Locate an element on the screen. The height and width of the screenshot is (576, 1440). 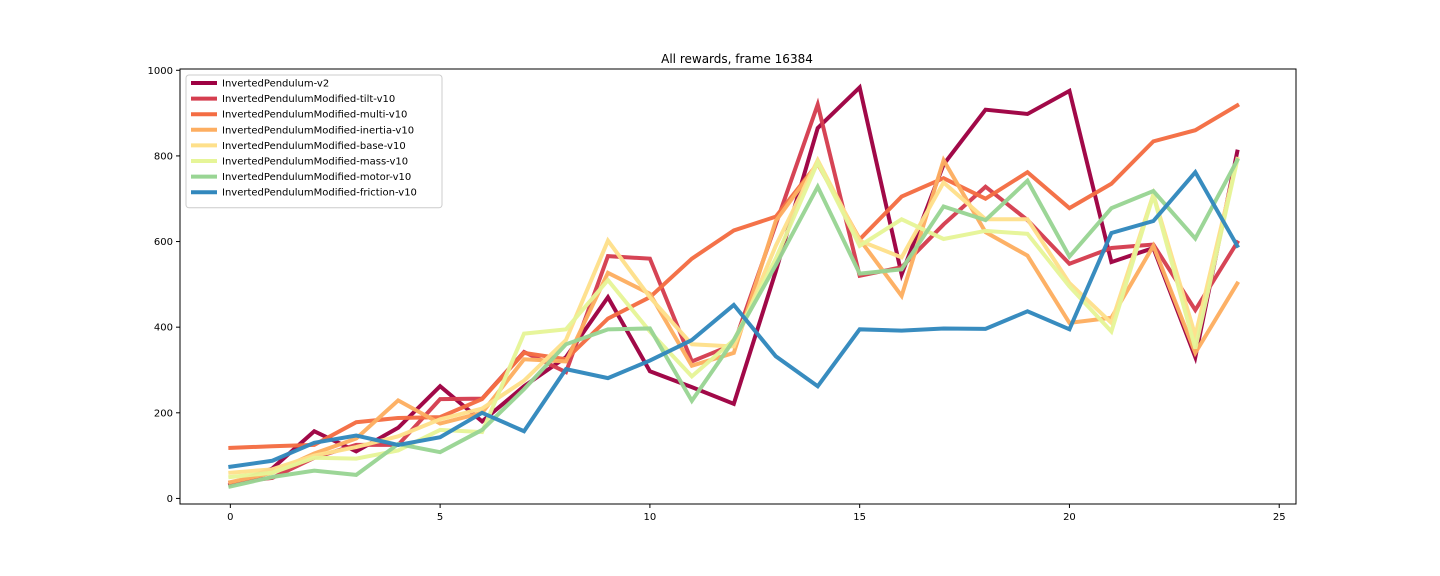
x-tick-label: 25 is located at coordinates (1279, 517).